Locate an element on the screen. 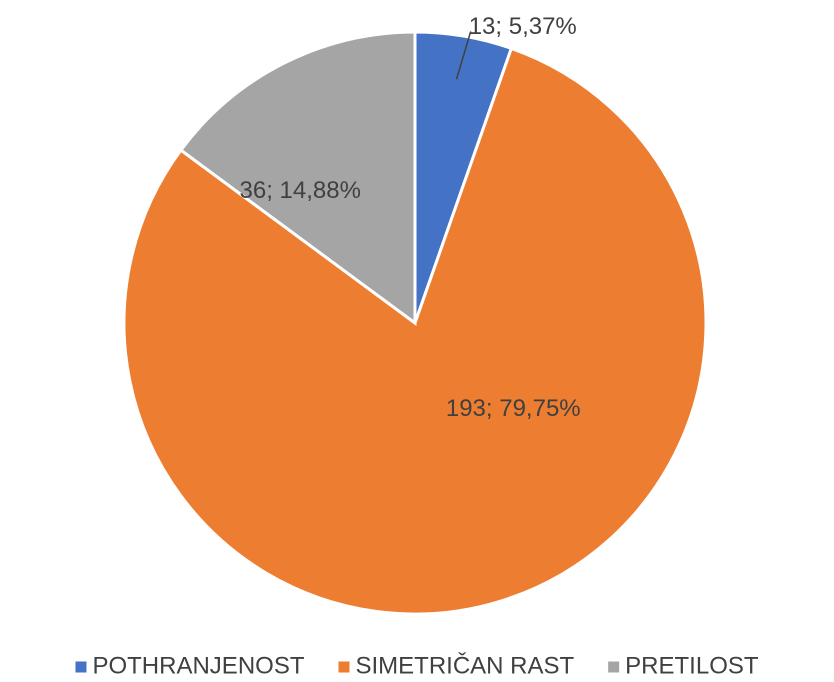 Image resolution: width=834 pixels, height=682 pixels. legend-label: SIMETRIČAN RAST is located at coordinates (464, 665).